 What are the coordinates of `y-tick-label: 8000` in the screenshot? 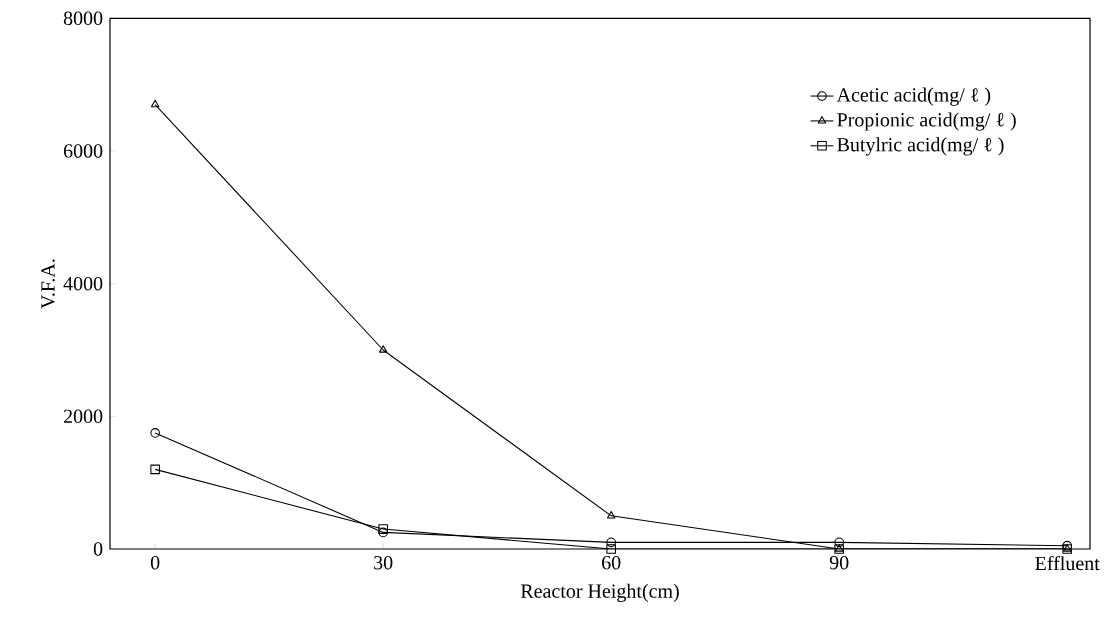 It's located at (83, 18).